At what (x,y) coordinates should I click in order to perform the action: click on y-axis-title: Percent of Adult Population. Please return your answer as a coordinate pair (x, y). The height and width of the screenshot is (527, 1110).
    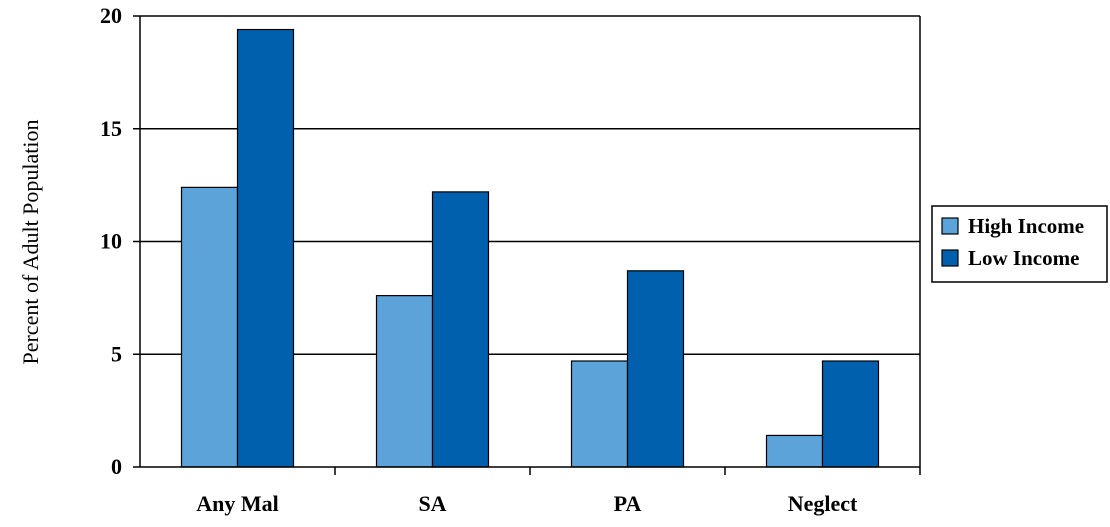
    Looking at the image, I should click on (30, 241).